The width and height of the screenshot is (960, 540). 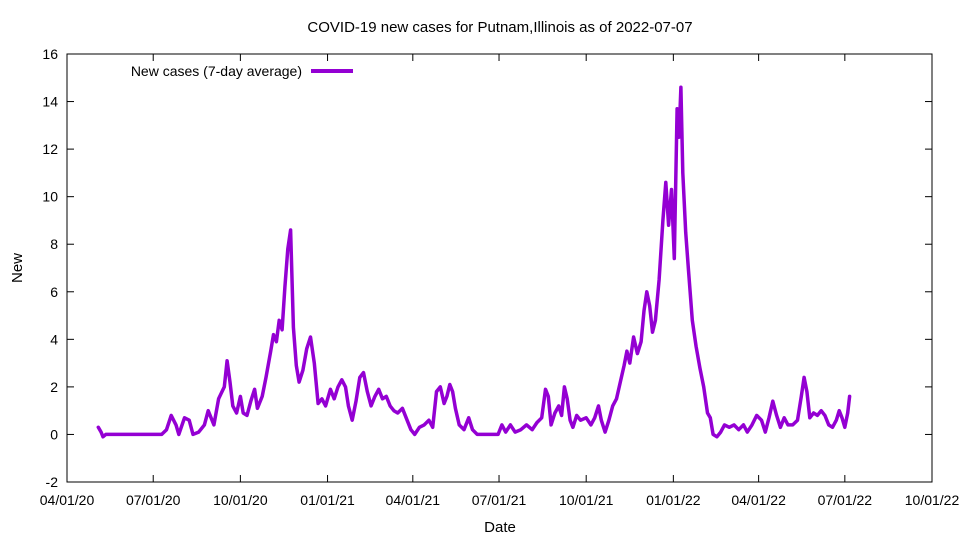 I want to click on y-tick-label: 0, so click(x=54, y=434).